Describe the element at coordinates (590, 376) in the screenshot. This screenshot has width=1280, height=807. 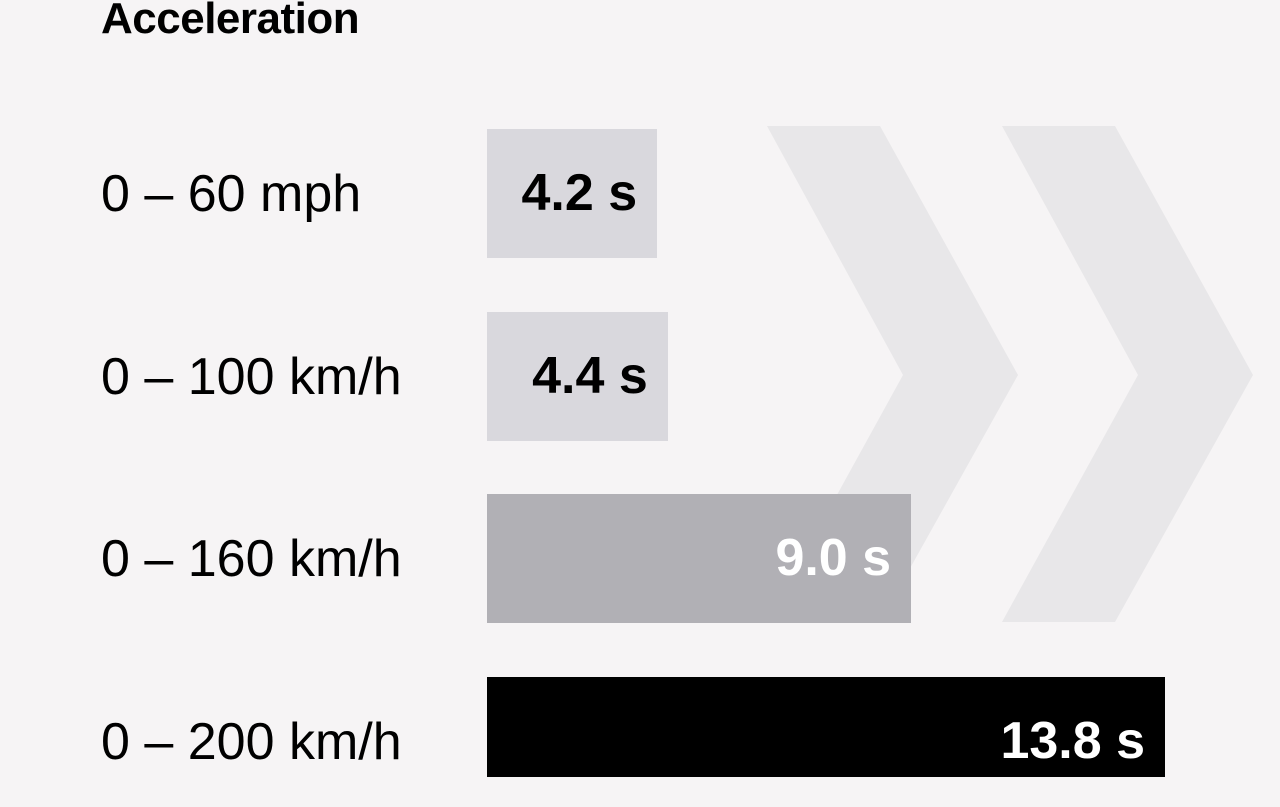
I see `bar-value-label: 4.4 s` at that location.